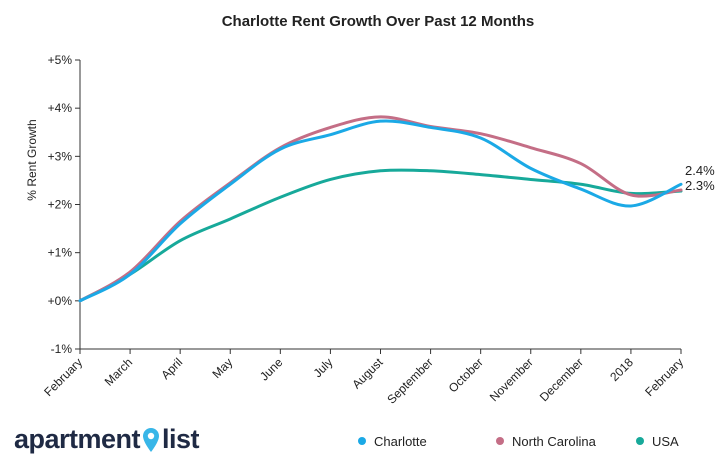 The height and width of the screenshot is (466, 726). What do you see at coordinates (367, 373) in the screenshot?
I see `x-tick-label: August` at bounding box center [367, 373].